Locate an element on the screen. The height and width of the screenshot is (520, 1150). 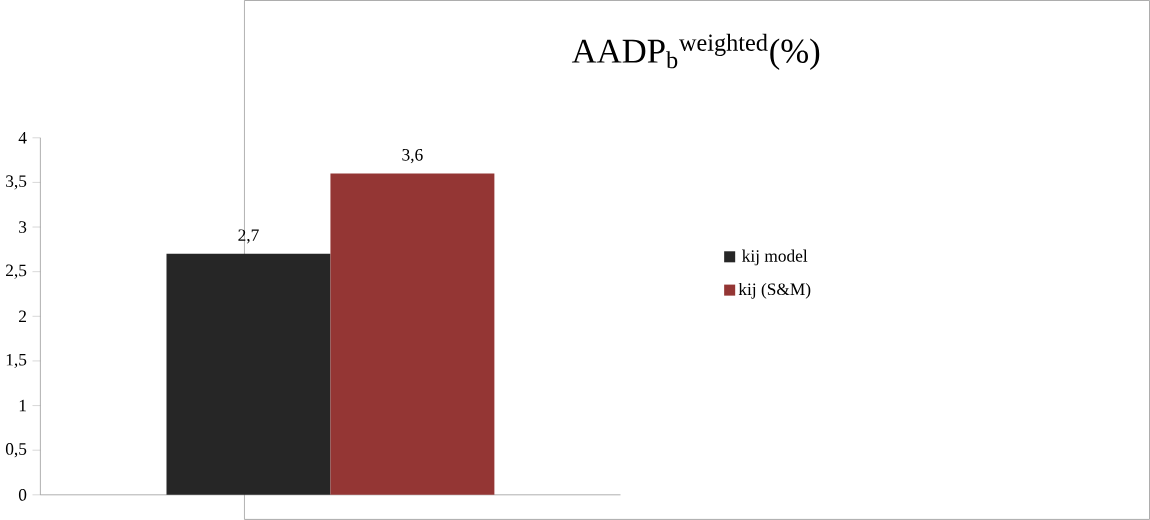
y-tick-label: 3,5 is located at coordinates (16, 182).